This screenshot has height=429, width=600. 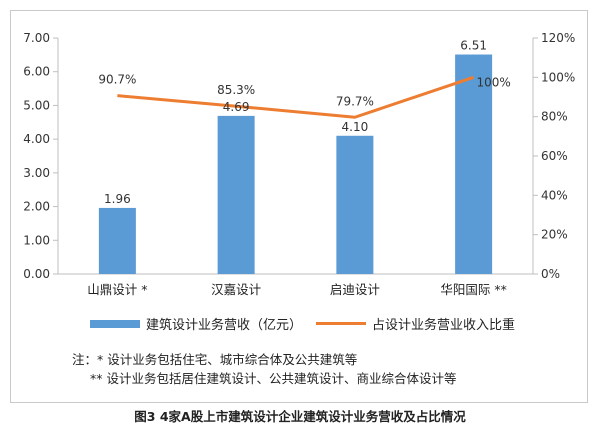 What do you see at coordinates (550, 274) in the screenshot?
I see `right-tick-label: 0%` at bounding box center [550, 274].